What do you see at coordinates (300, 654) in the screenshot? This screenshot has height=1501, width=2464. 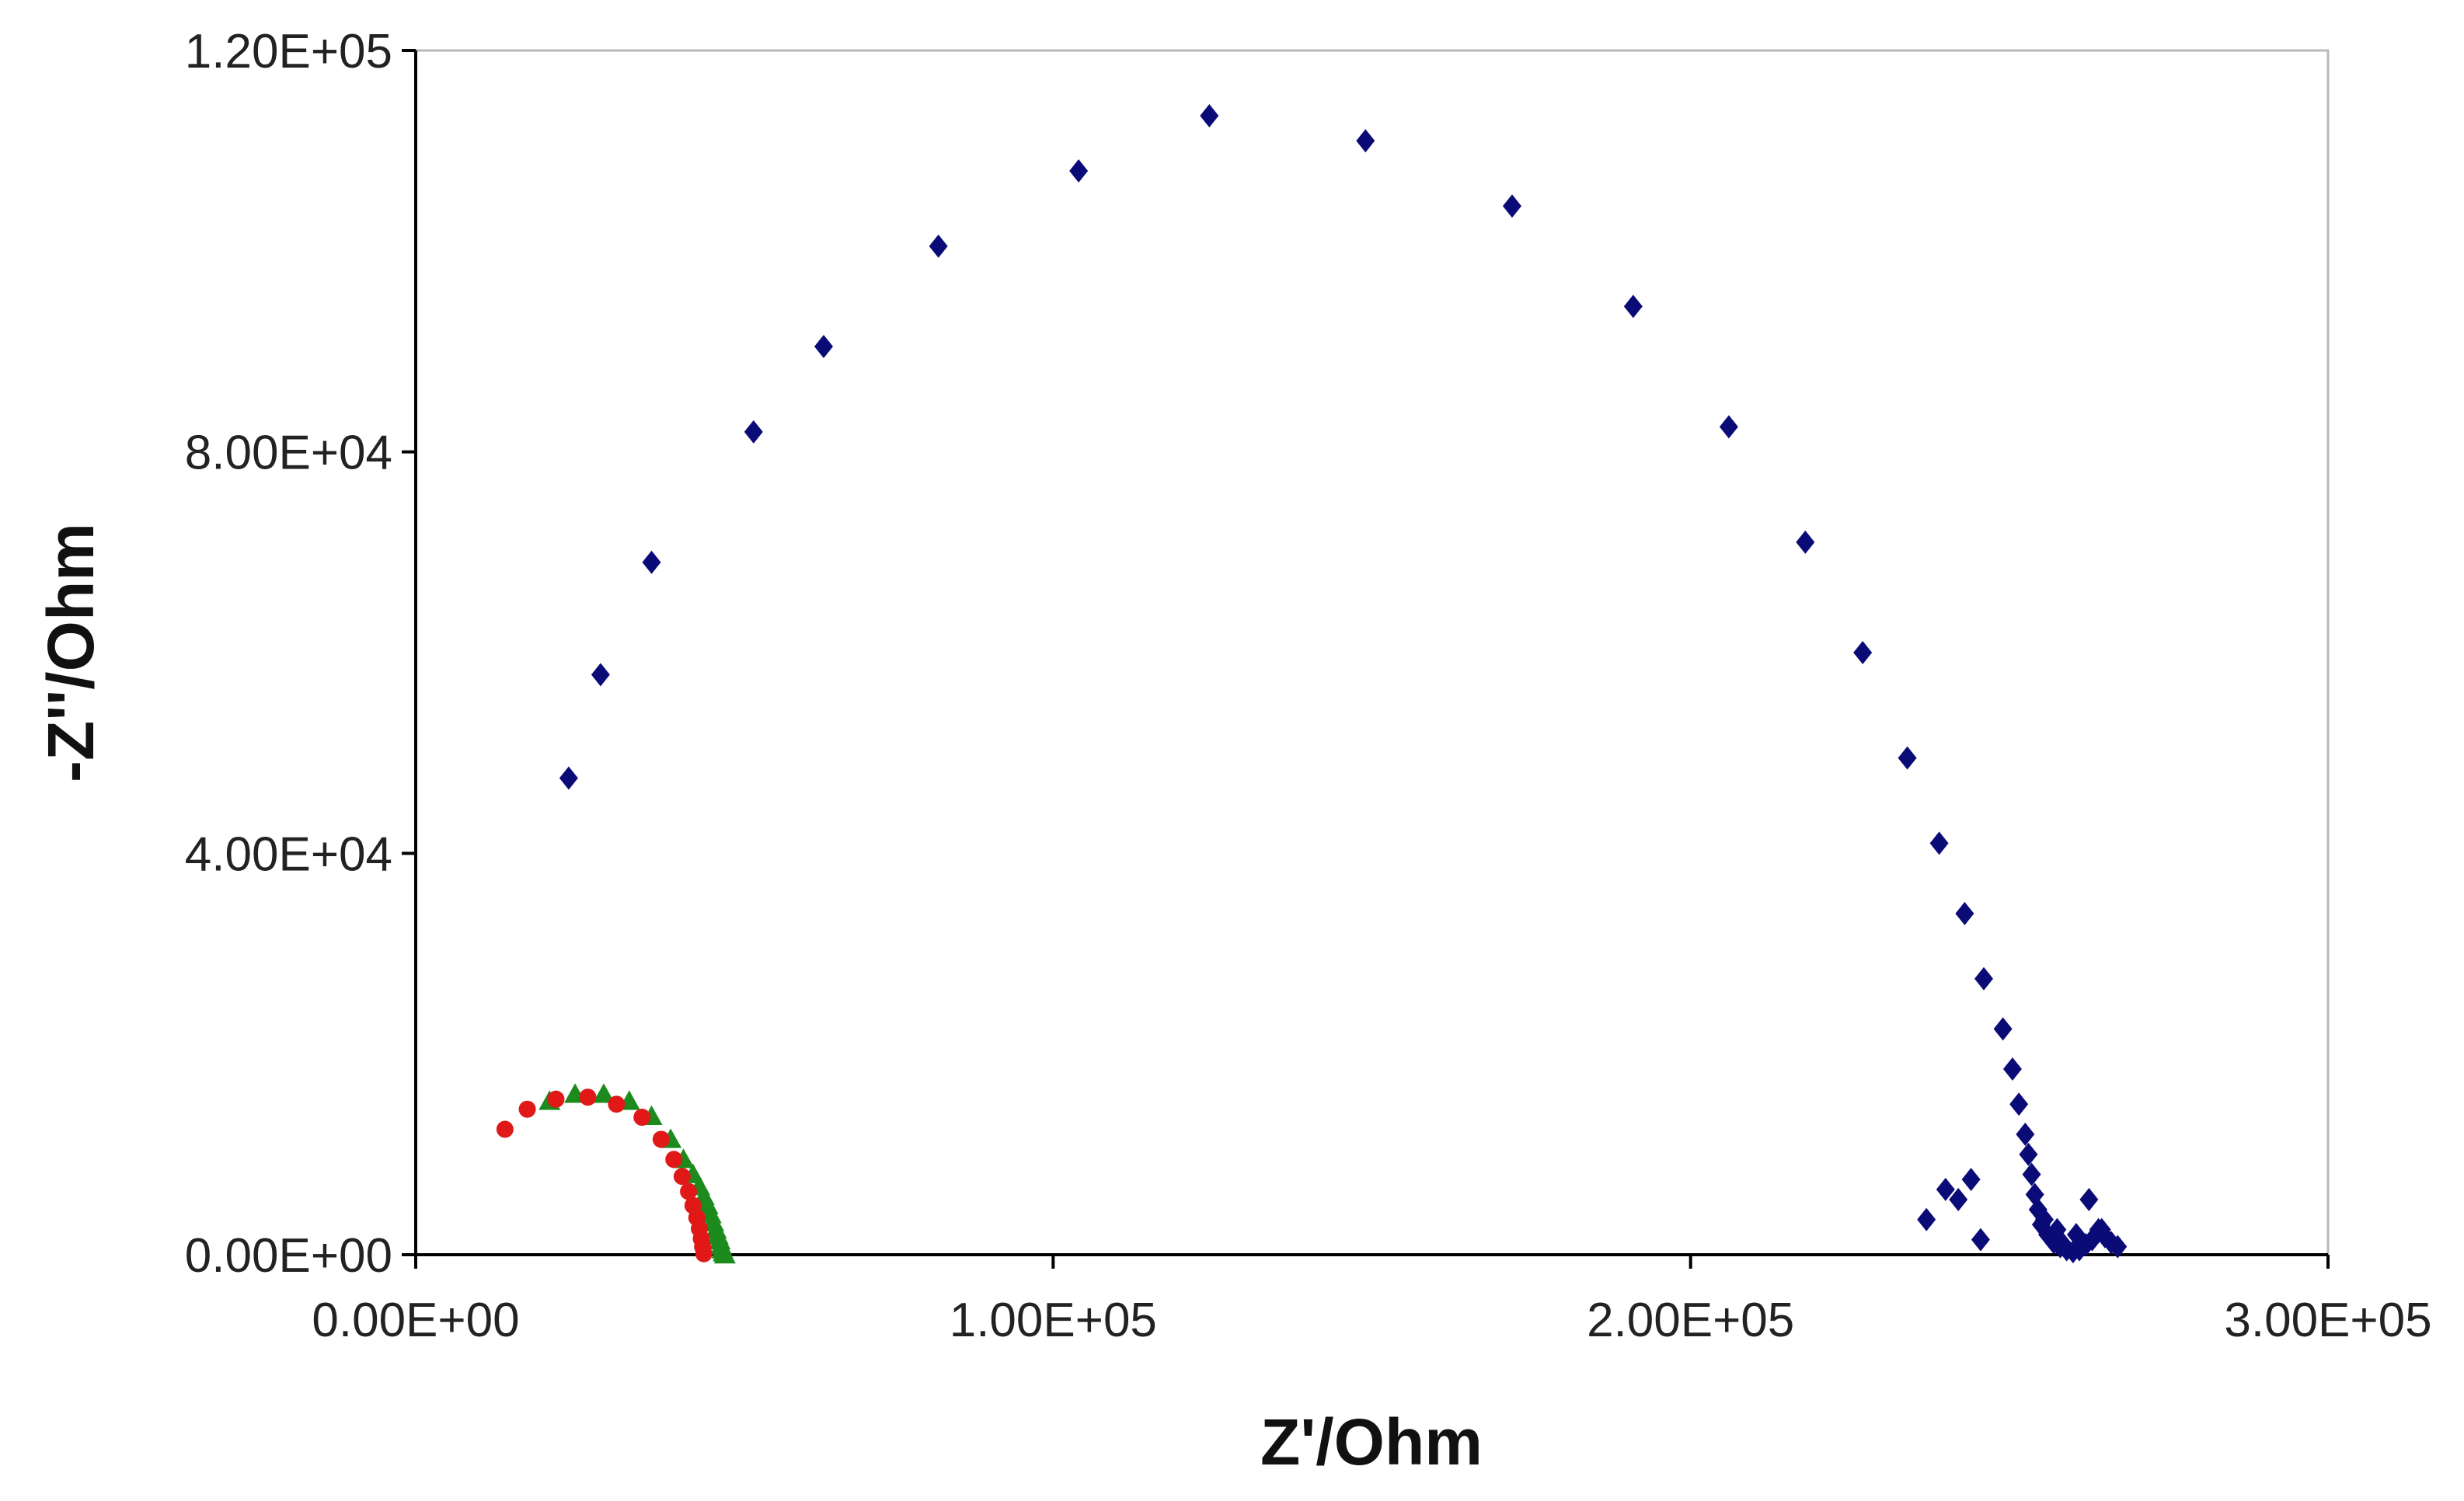 I see `y-axis-ticks: 0.00E+00 4.00E+04 8.00E+04 1.20E+05` at bounding box center [300, 654].